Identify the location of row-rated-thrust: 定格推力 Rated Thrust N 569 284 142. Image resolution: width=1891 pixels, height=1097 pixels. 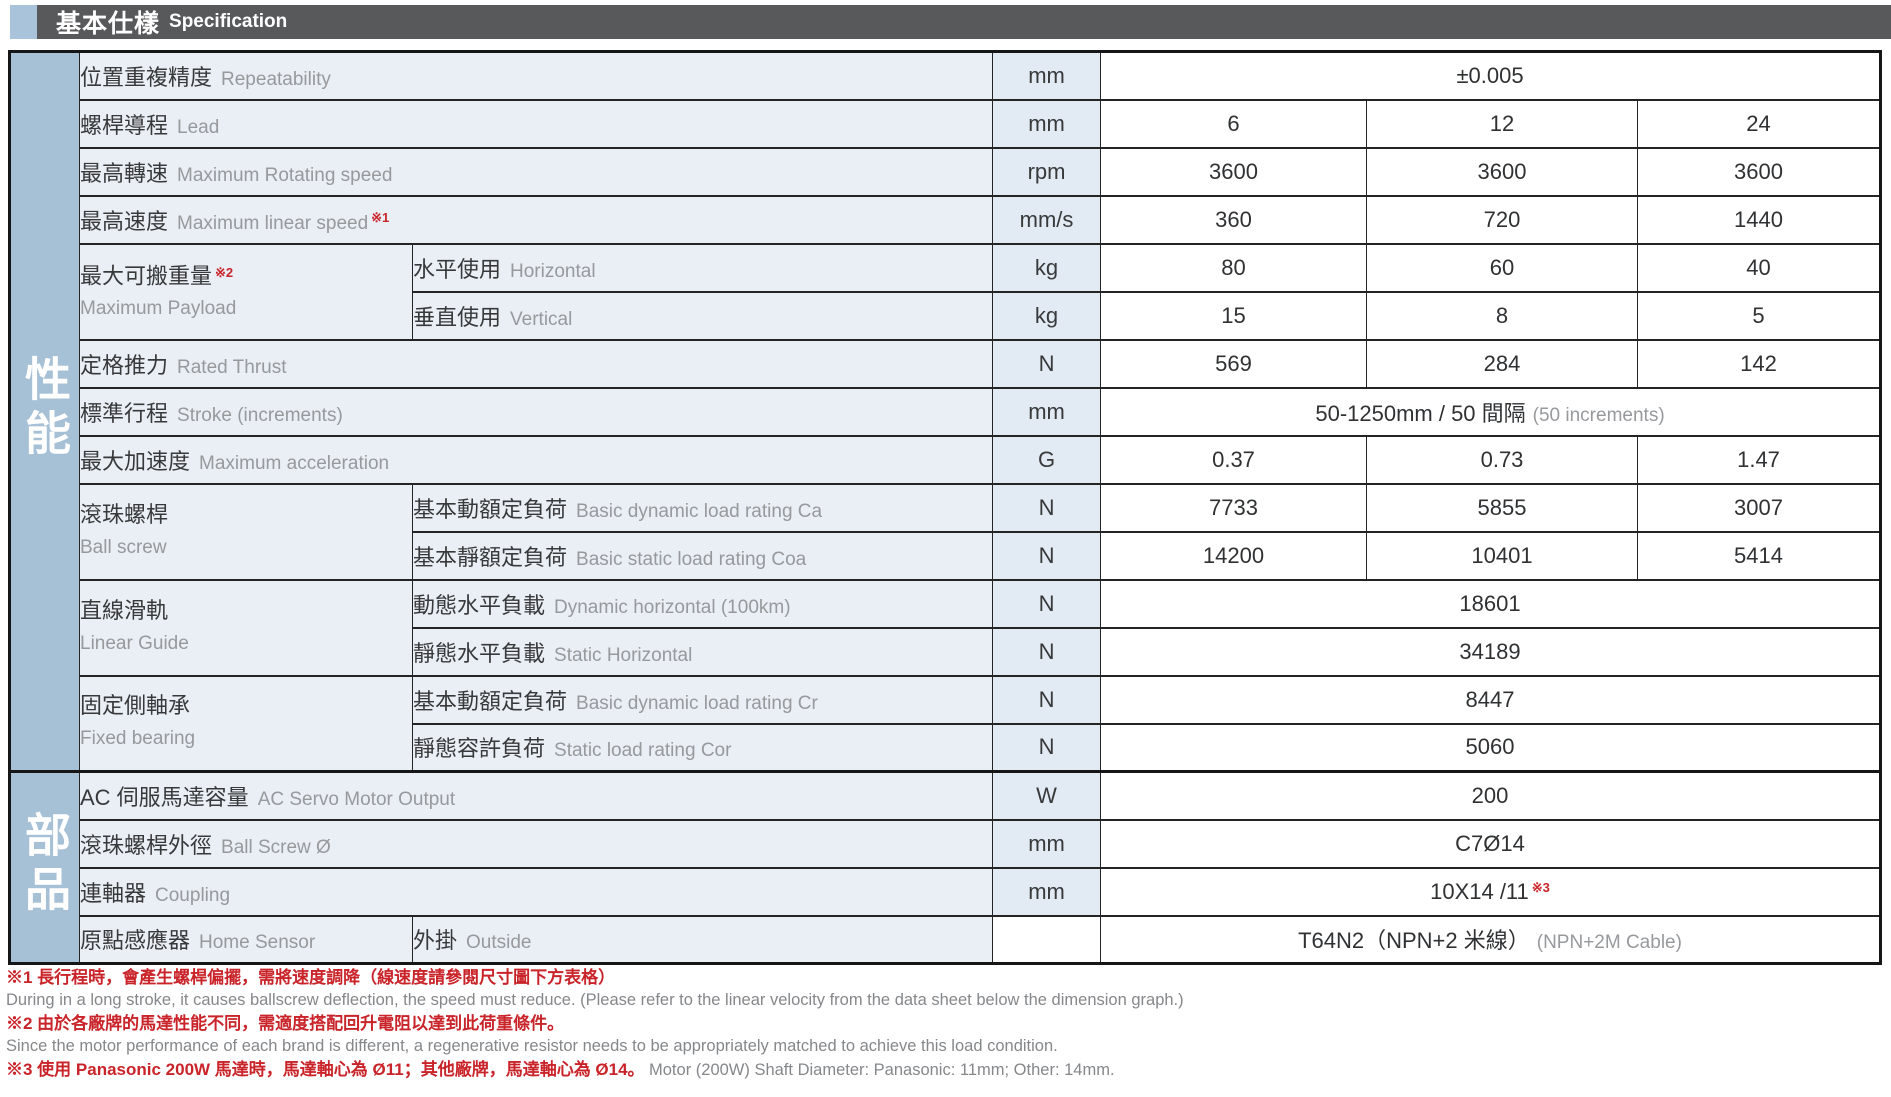
(945, 363).